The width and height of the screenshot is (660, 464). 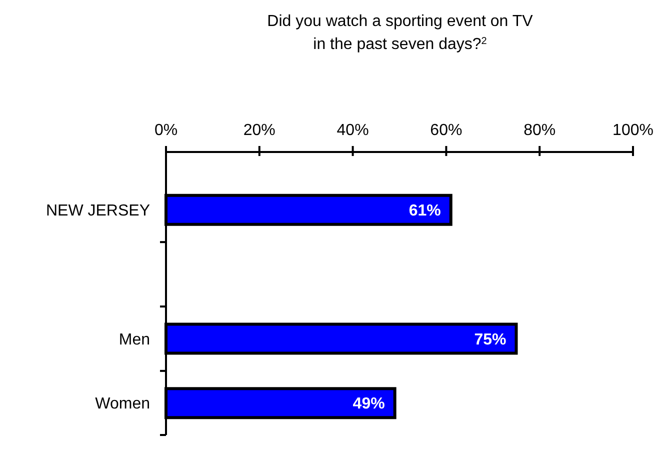 I want to click on data-label: 49%, so click(x=368, y=404).